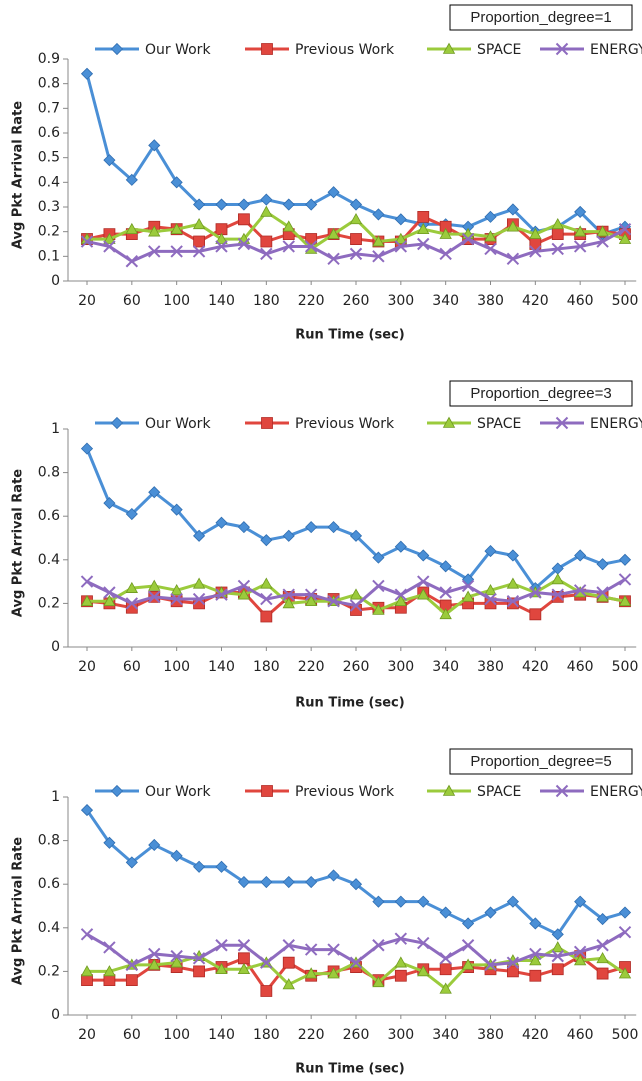 This screenshot has height=1081, width=642. I want to click on y-tick-label: 0.2, so click(49, 603).